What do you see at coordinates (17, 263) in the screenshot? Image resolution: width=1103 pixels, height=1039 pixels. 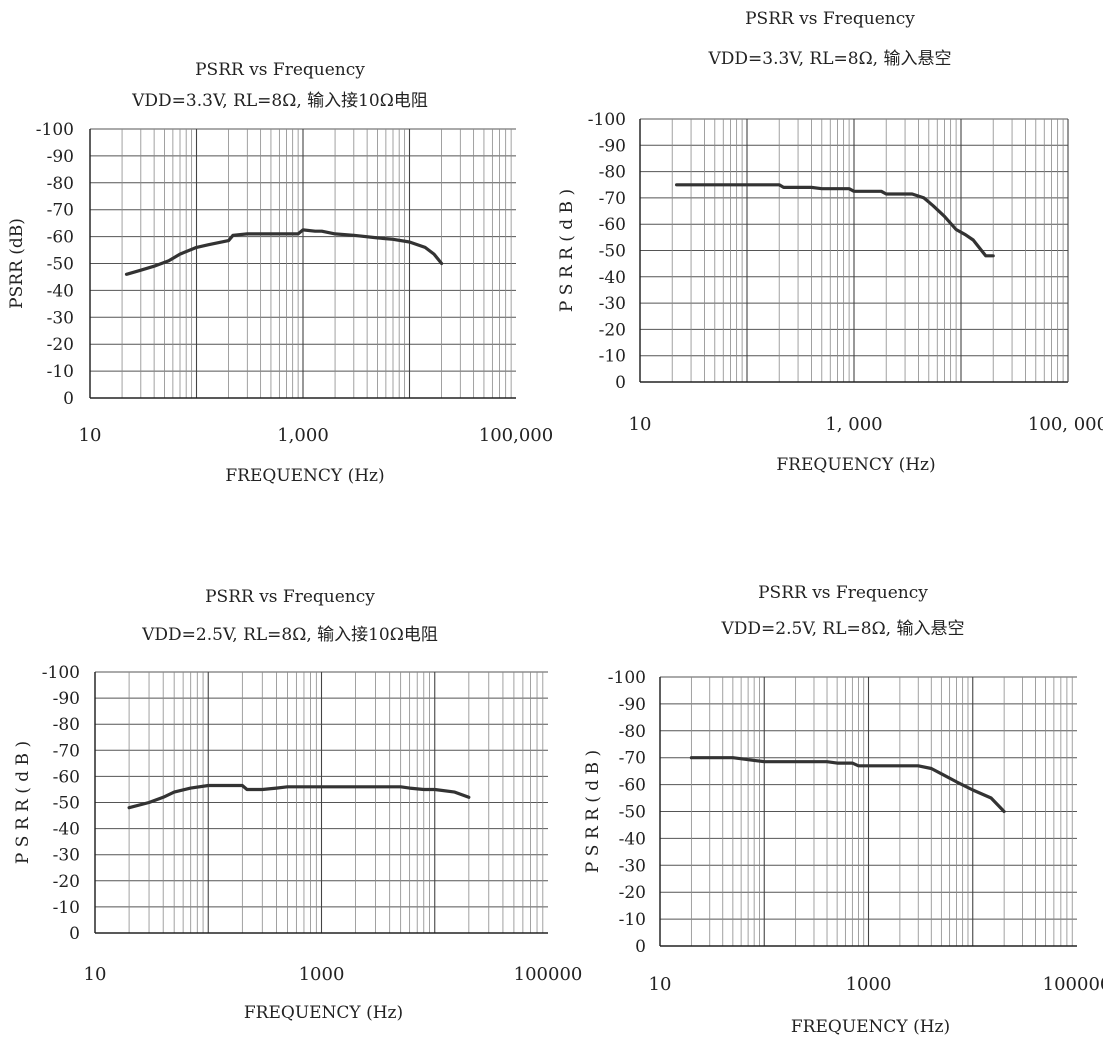 I see `y-axis-title: PSRR (dB)` at bounding box center [17, 263].